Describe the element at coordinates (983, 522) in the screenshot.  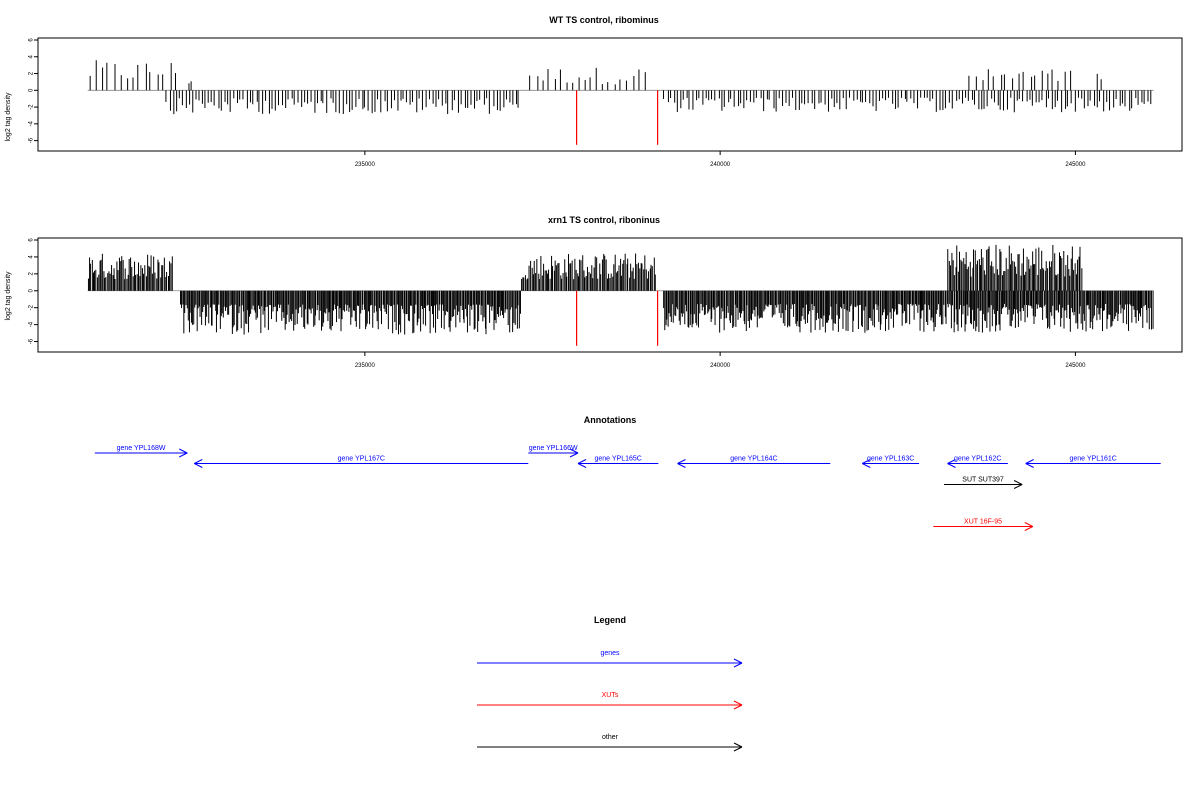
I see `annotation-label: XUT 16F-95` at that location.